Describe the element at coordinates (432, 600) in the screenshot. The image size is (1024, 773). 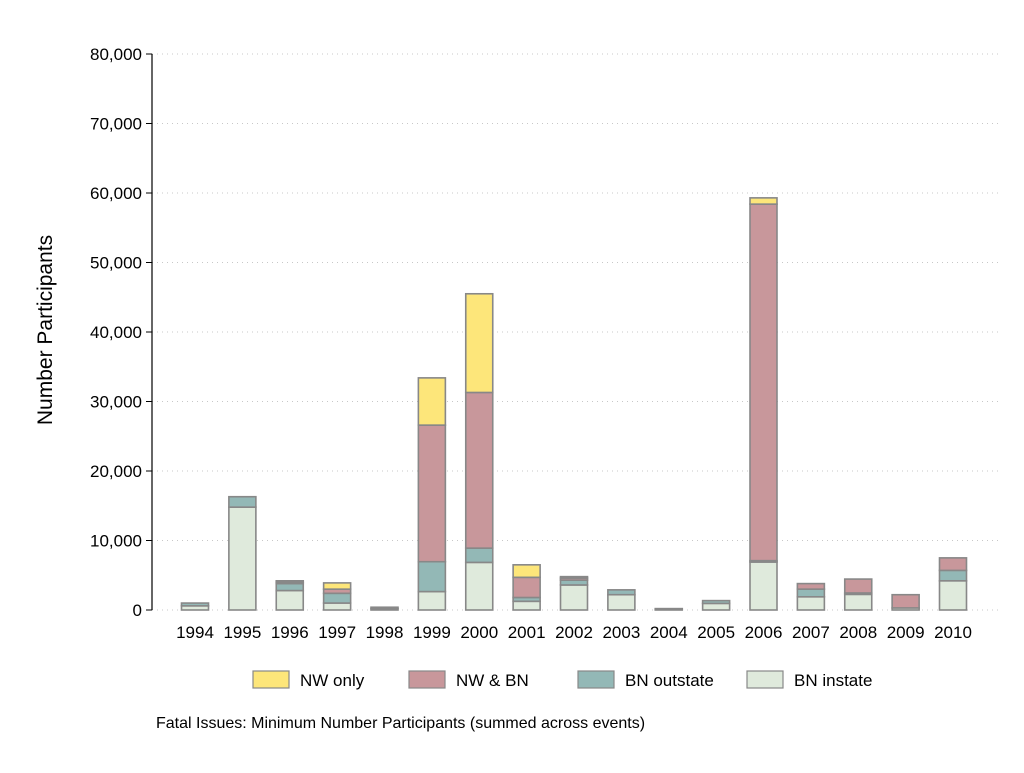
I see `bar-segment-bn-instate-1999` at that location.